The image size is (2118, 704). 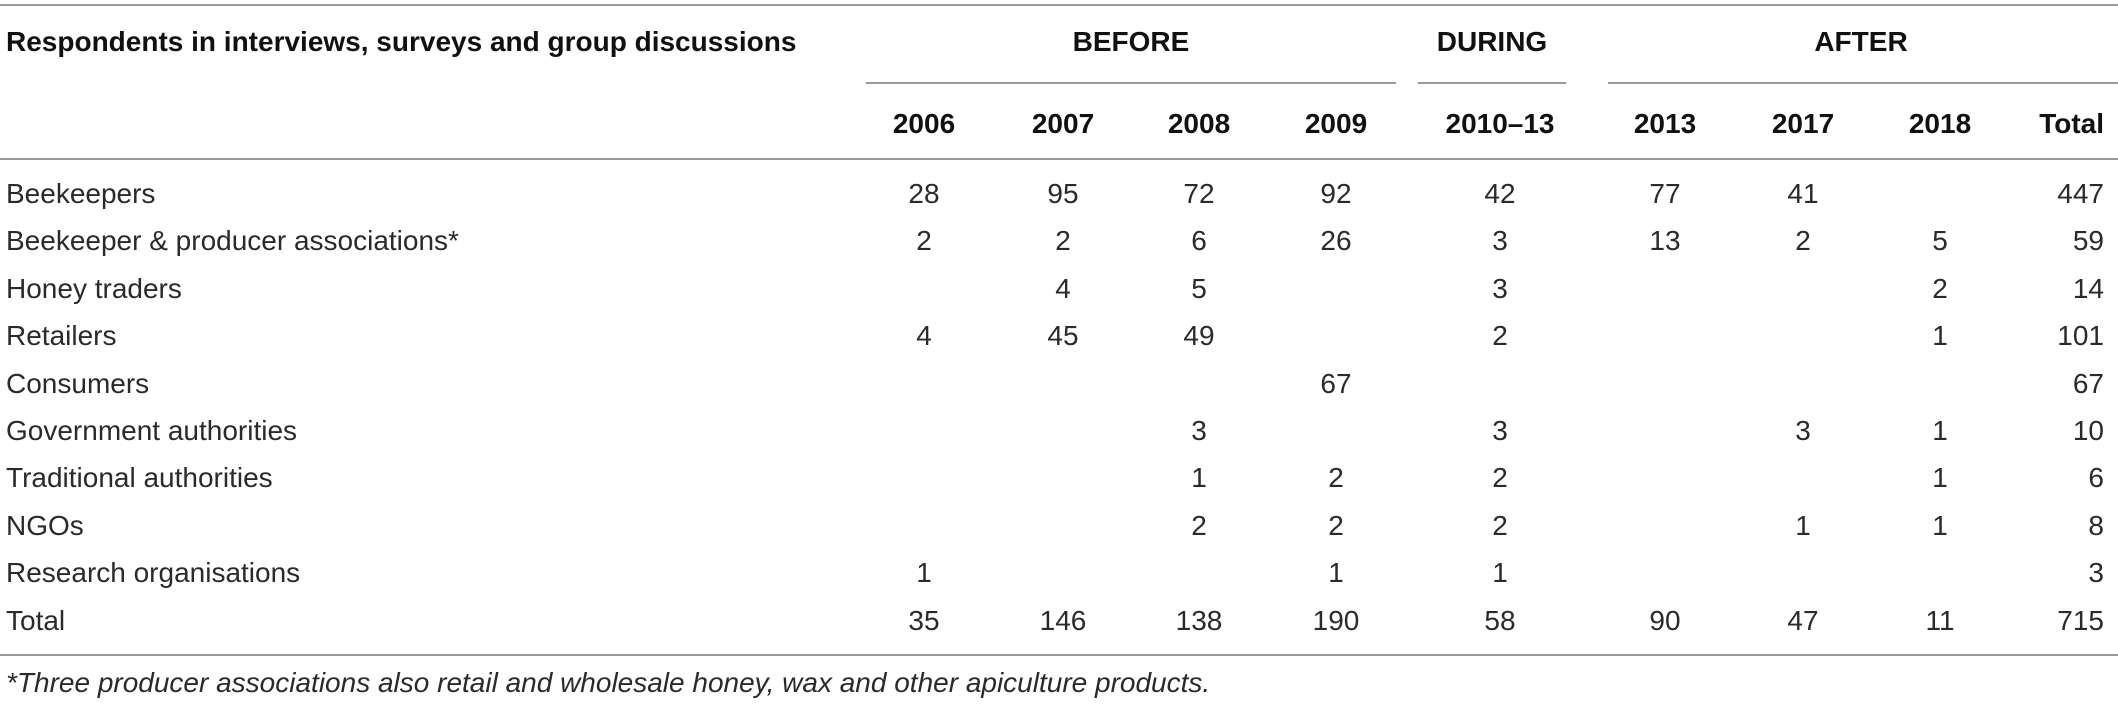 What do you see at coordinates (94, 288) in the screenshot?
I see `row-label: Honey traders` at bounding box center [94, 288].